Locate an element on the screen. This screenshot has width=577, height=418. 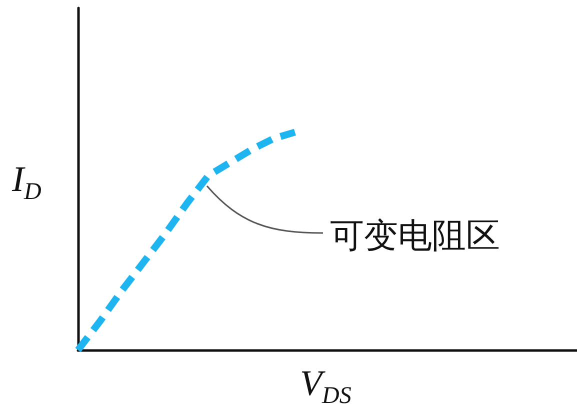
x-axis-title: V$_{DS}$ is located at coordinates (326, 386).